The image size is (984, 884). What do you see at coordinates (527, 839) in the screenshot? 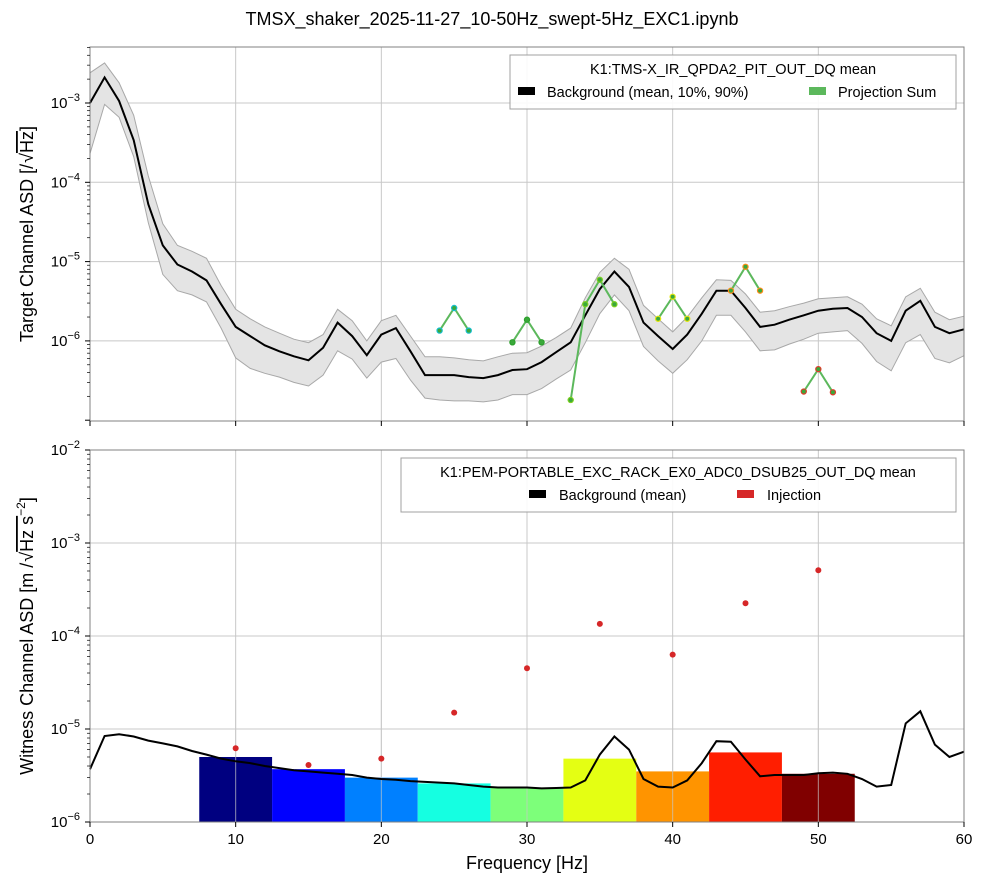
I see `x-tick-label: 30` at bounding box center [527, 839].